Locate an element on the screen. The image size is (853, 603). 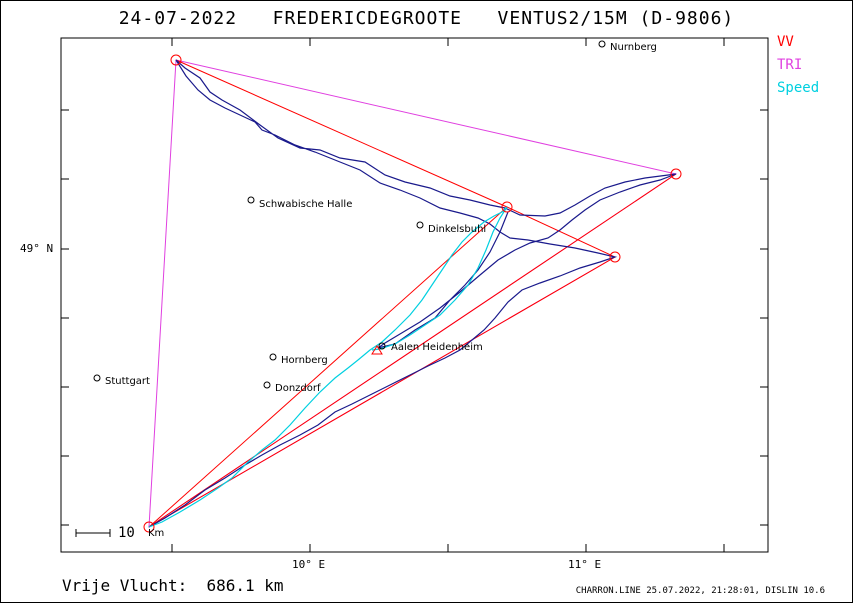
town-label: Dinkelsbuhl is located at coordinates (457, 229).